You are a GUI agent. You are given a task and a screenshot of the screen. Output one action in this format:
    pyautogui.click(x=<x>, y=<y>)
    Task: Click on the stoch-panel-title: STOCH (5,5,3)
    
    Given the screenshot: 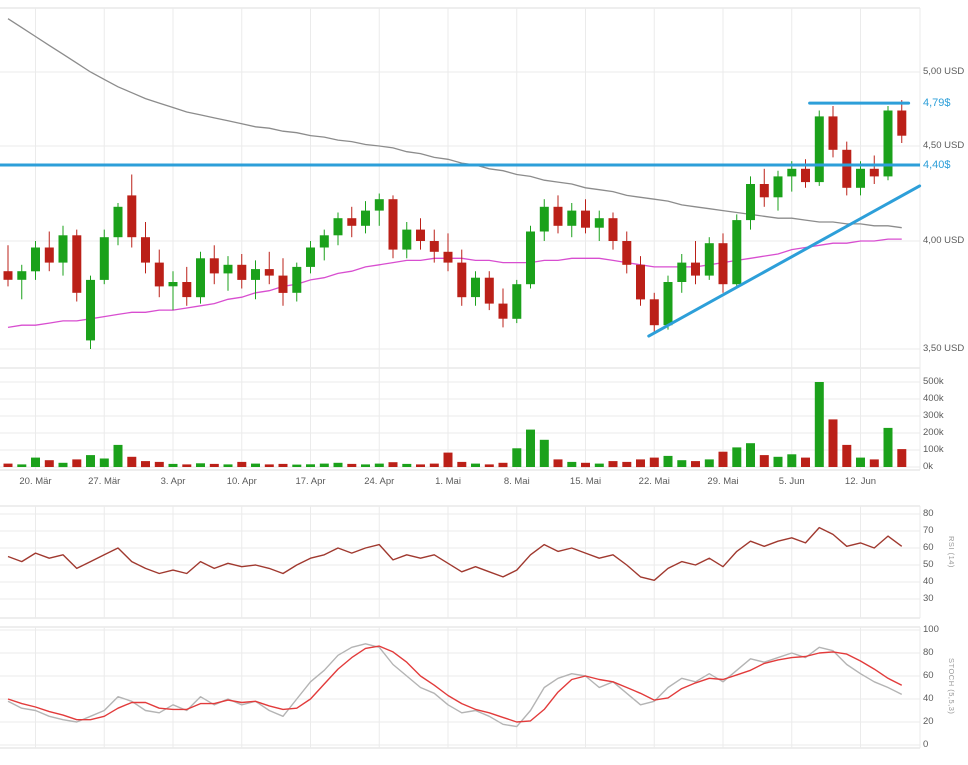 What is the action you would take?
    pyautogui.click(x=951, y=685)
    